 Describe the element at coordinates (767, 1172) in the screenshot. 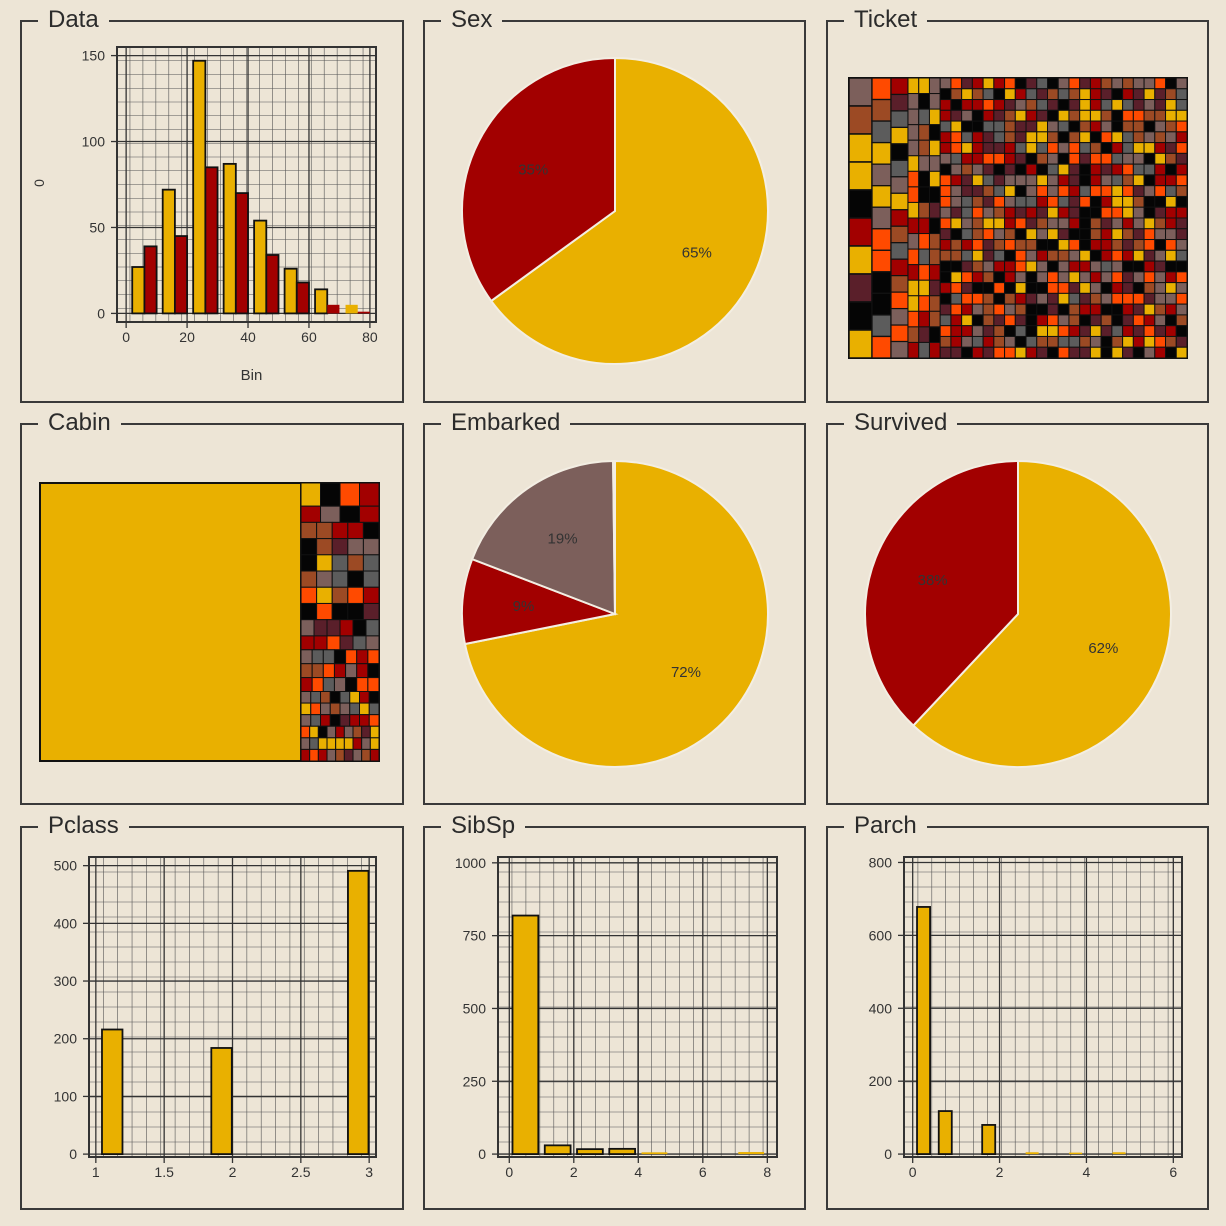

I see `x-tick-label: 8` at that location.